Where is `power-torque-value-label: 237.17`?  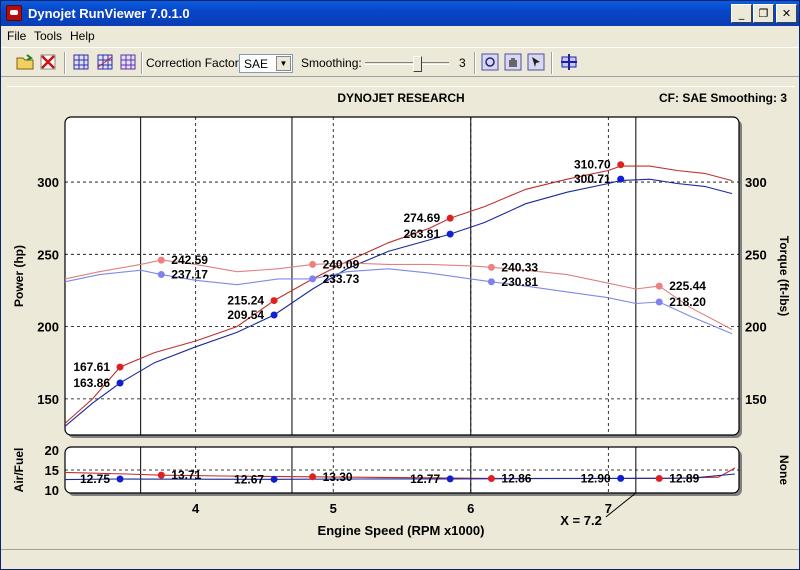
power-torque-value-label: 237.17 is located at coordinates (189, 275).